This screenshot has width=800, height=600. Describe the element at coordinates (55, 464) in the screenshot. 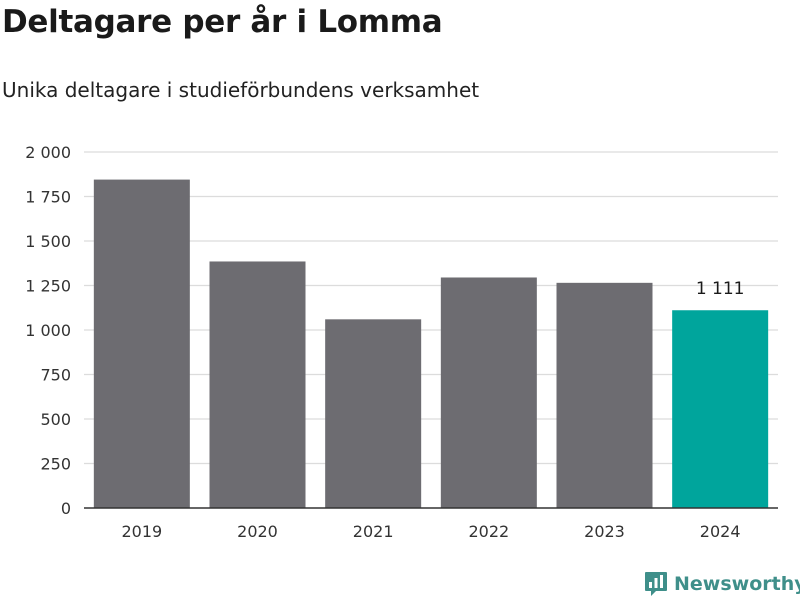

I see `y-tick-label: 250` at that location.